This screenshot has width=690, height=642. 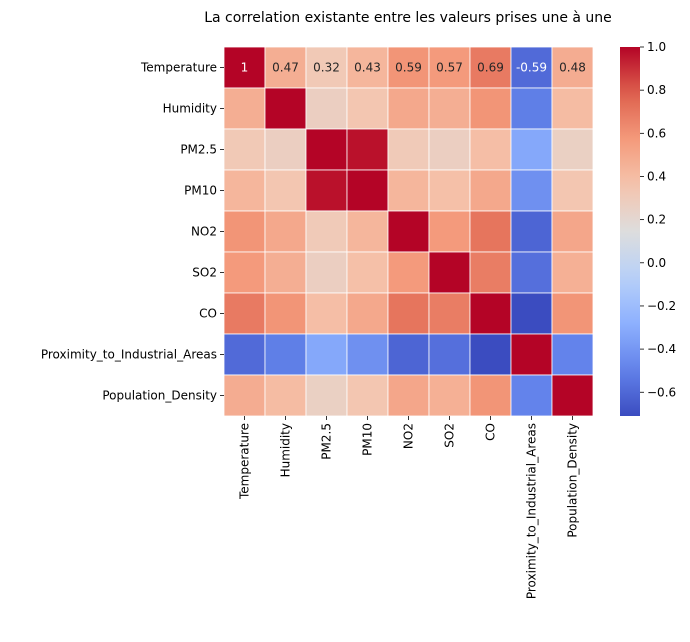 I want to click on cell-value-label: 0.48, so click(x=572, y=68).